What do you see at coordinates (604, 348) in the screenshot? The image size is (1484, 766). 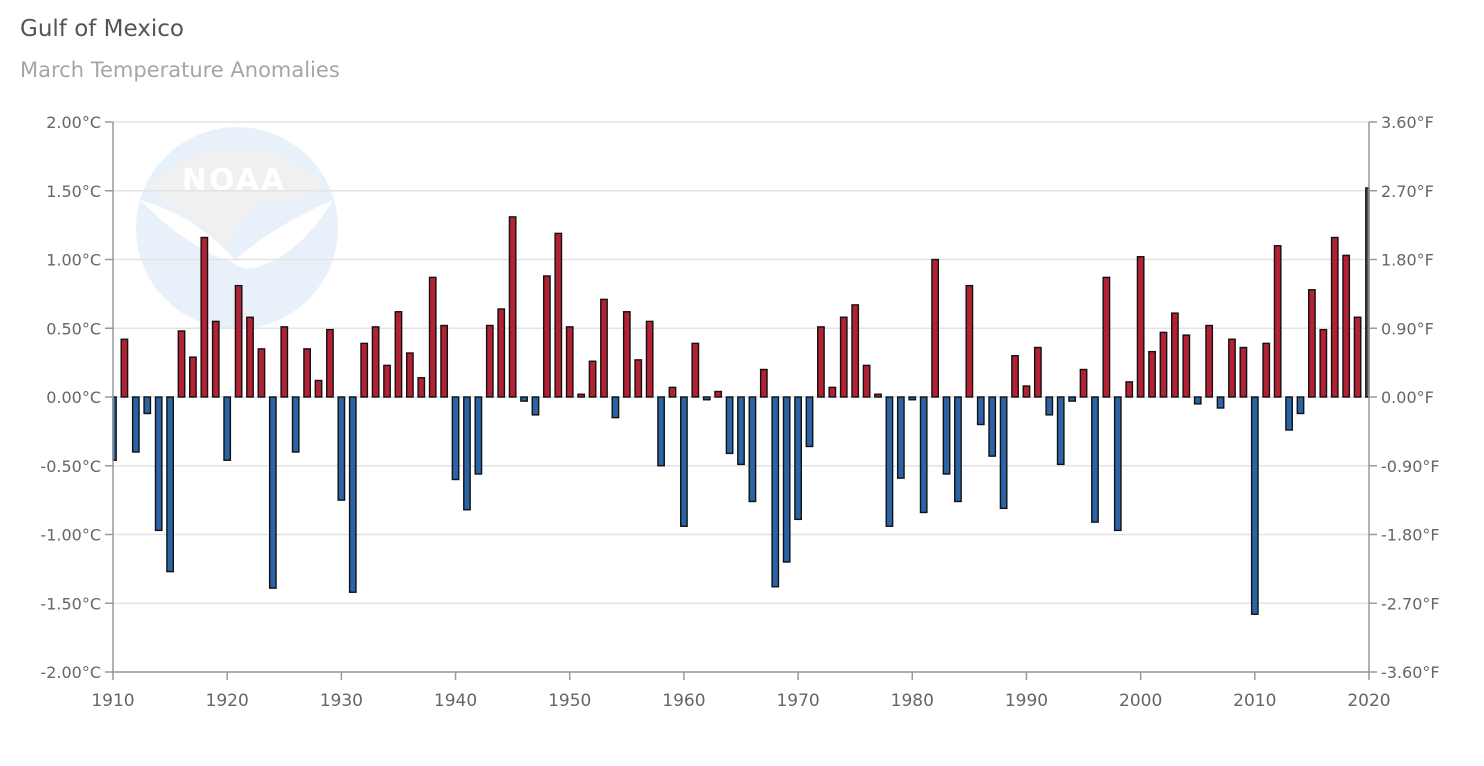 I see `bar-1953` at bounding box center [604, 348].